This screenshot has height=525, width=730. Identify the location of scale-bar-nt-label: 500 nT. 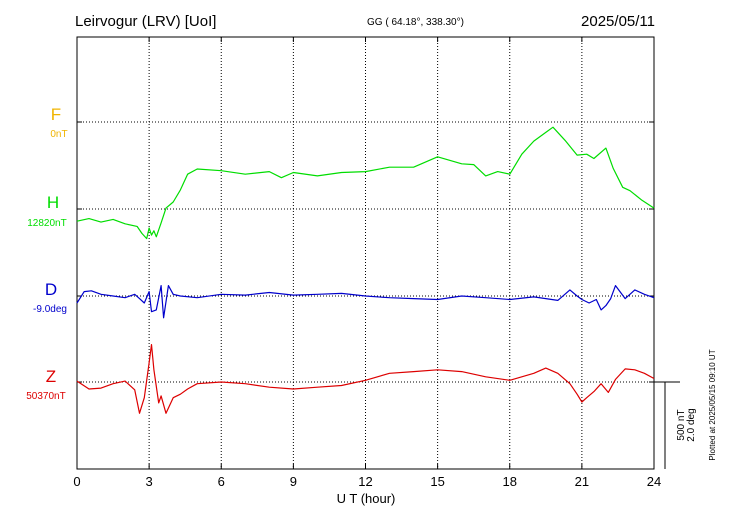
(681, 424).